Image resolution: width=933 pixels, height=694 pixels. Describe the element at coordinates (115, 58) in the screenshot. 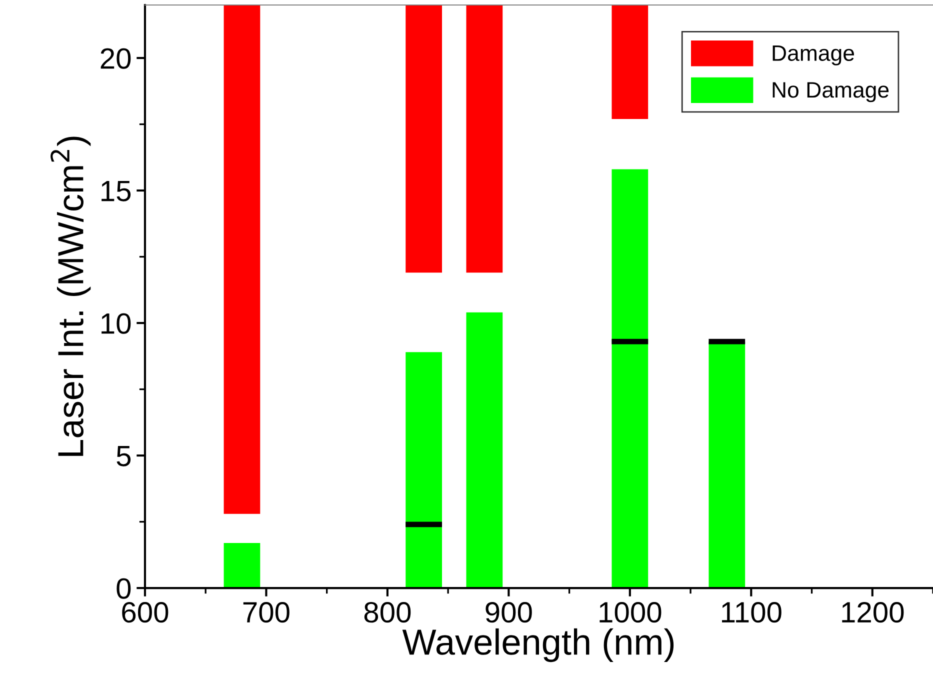

I see `y-tick-label: 20` at that location.